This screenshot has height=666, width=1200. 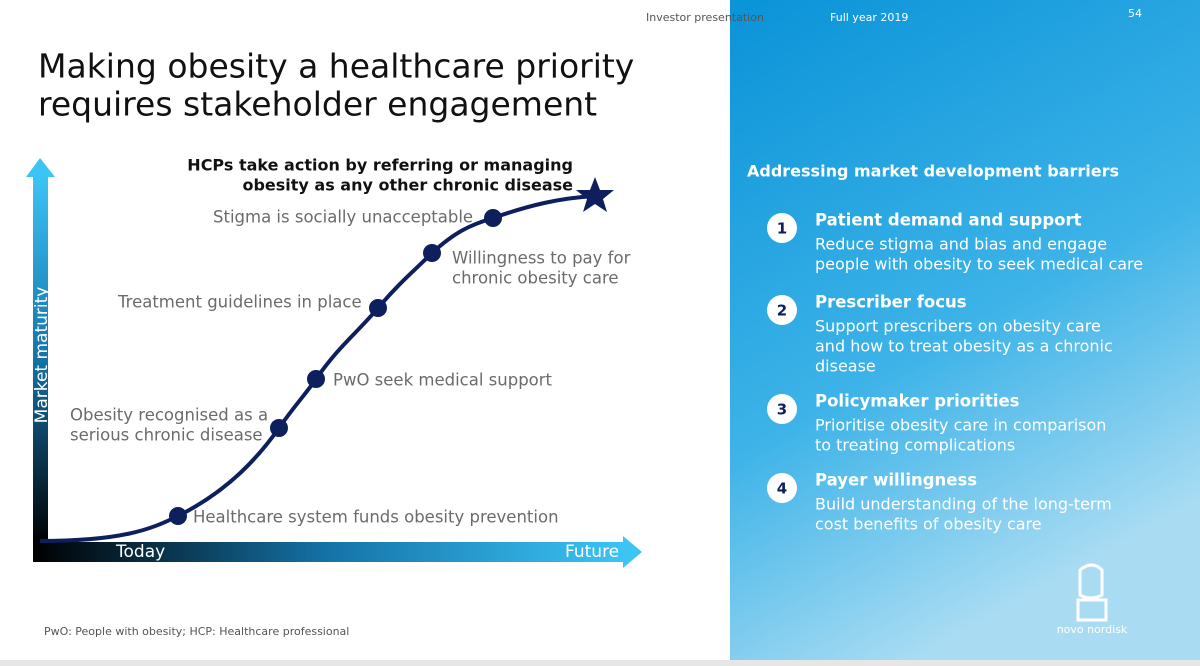 I want to click on item-description: people with obesity to seek medical care, so click(x=979, y=264).